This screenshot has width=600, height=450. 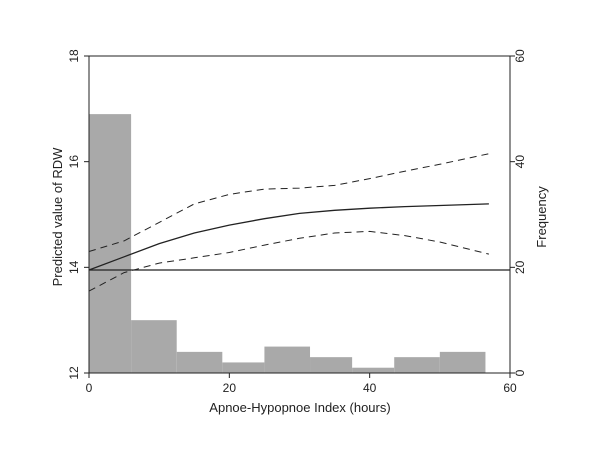 What do you see at coordinates (510, 388) in the screenshot?
I see `x-tick-label: 60` at bounding box center [510, 388].